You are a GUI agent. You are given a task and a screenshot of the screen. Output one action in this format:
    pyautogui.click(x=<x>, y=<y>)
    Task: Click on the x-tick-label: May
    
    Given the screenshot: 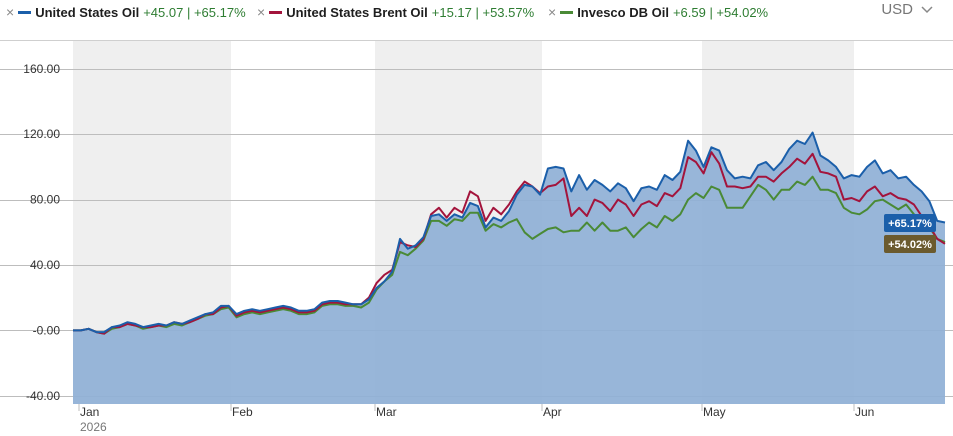 What is the action you would take?
    pyautogui.click(x=714, y=412)
    